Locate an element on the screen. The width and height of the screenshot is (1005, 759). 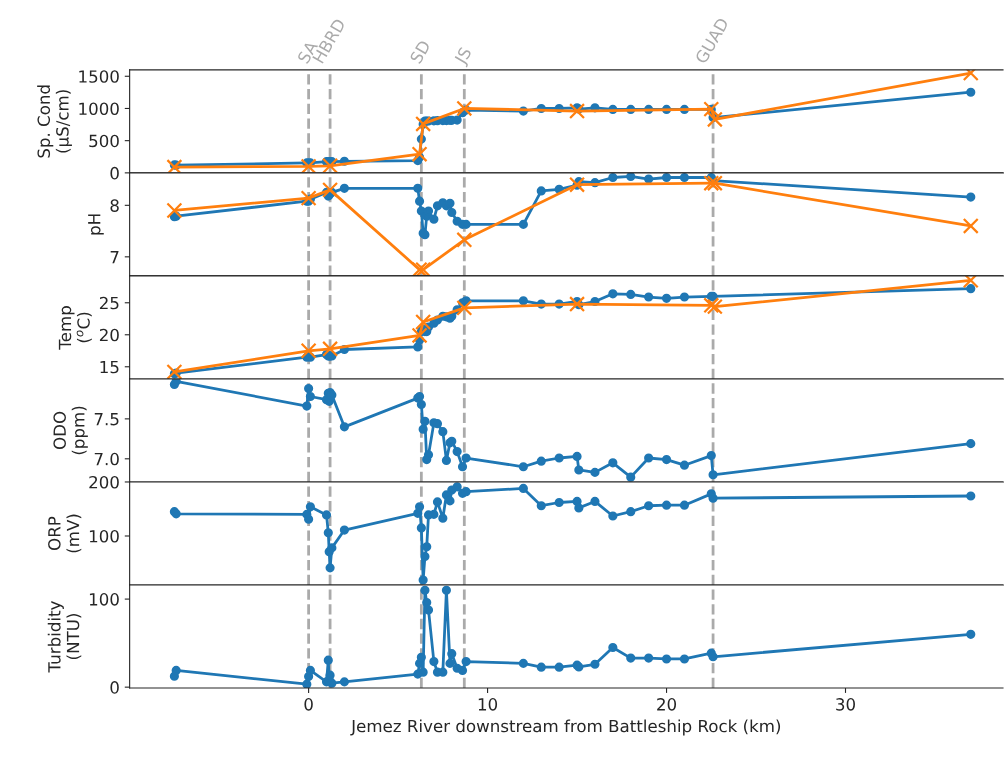
x-tick-label: 30 is located at coordinates (845, 704).